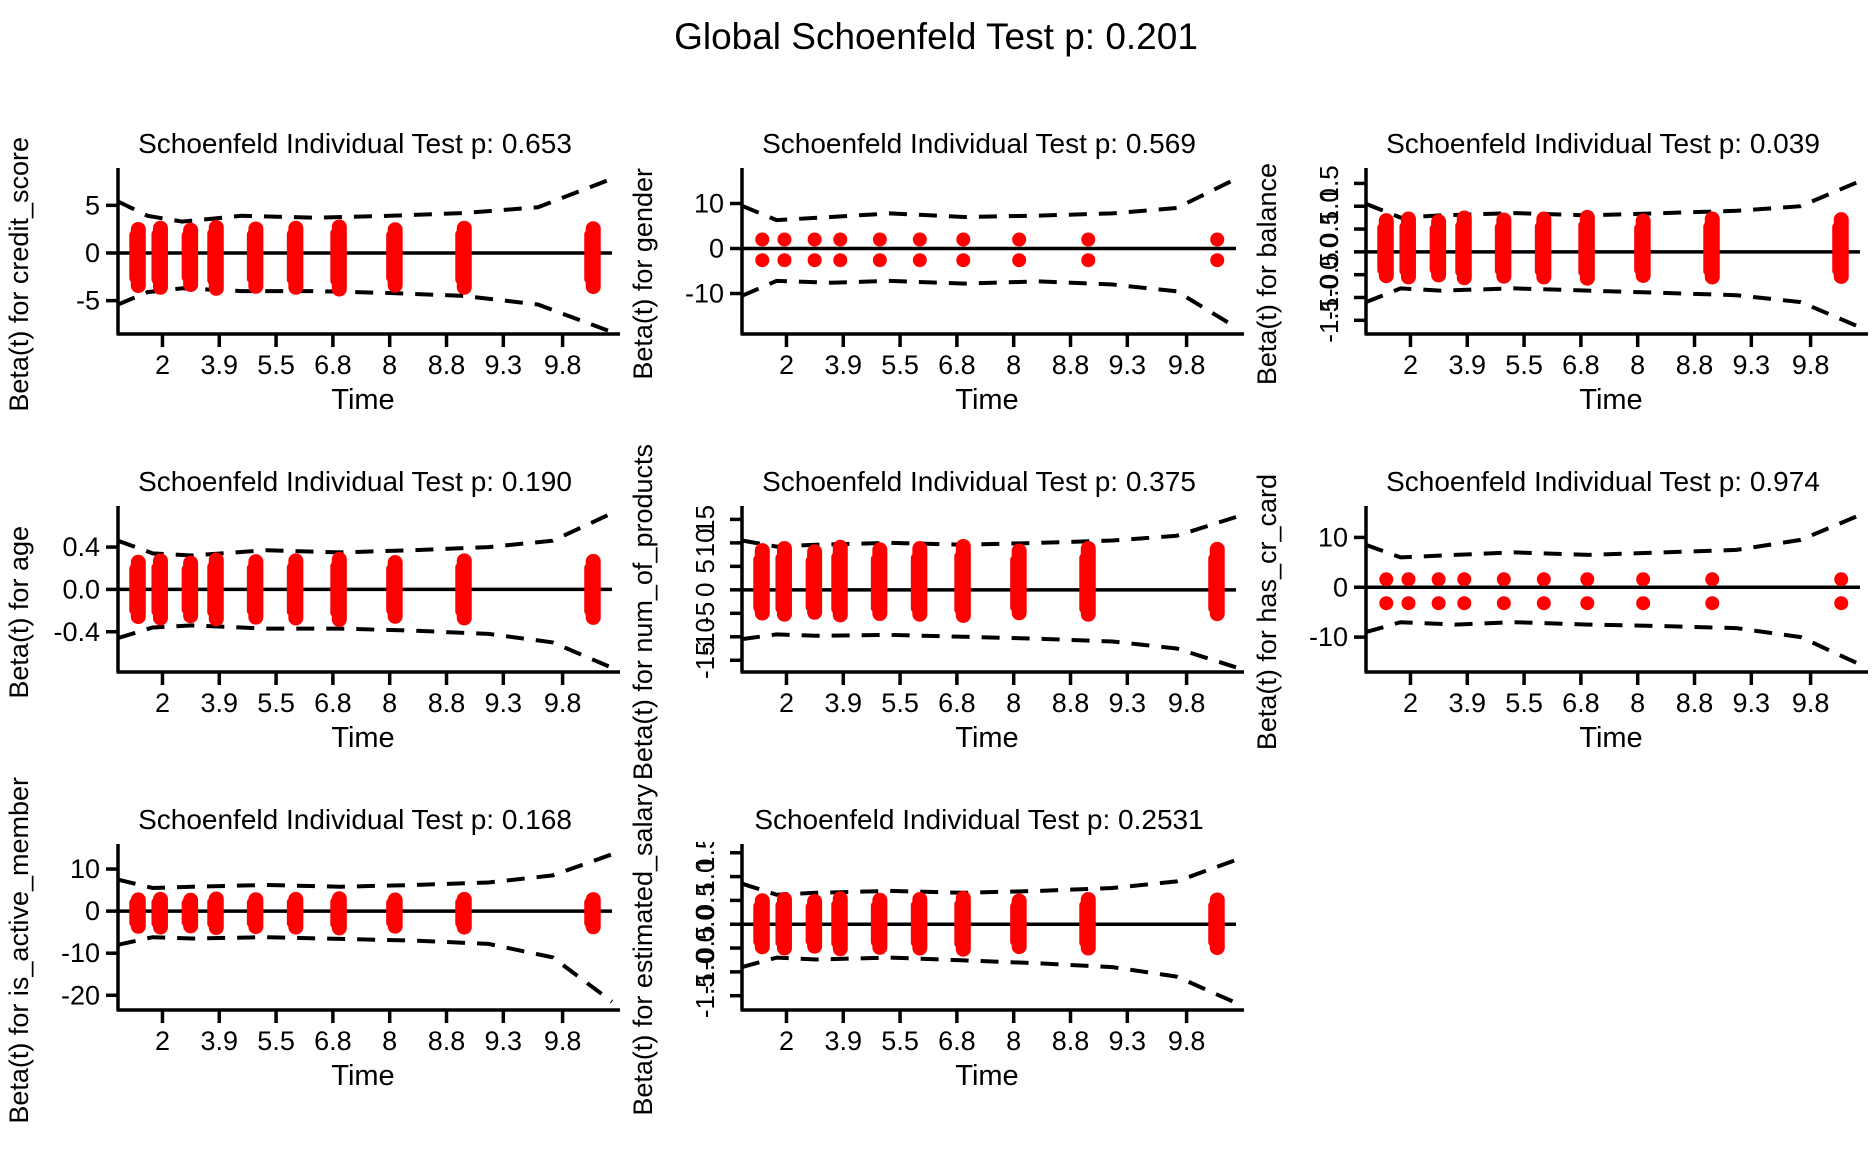  I want to click on page-title: Global Schoenfeld Test p: 0.201, so click(936, 36).